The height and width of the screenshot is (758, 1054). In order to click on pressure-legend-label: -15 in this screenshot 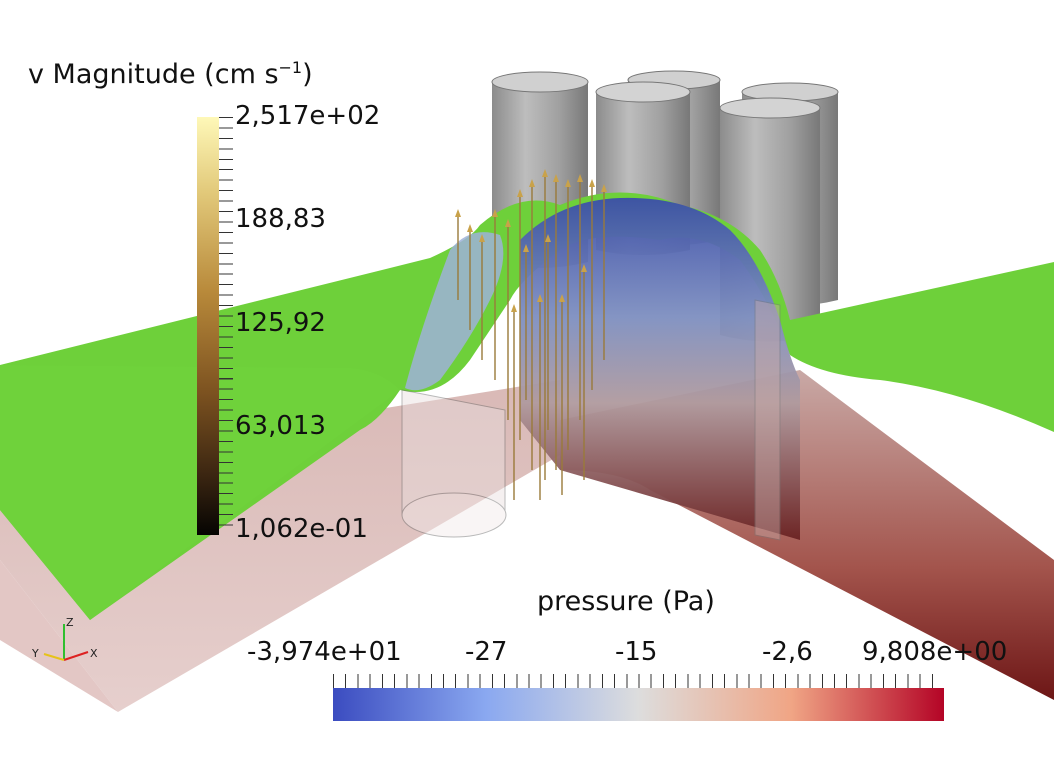, I will do `click(636, 652)`.